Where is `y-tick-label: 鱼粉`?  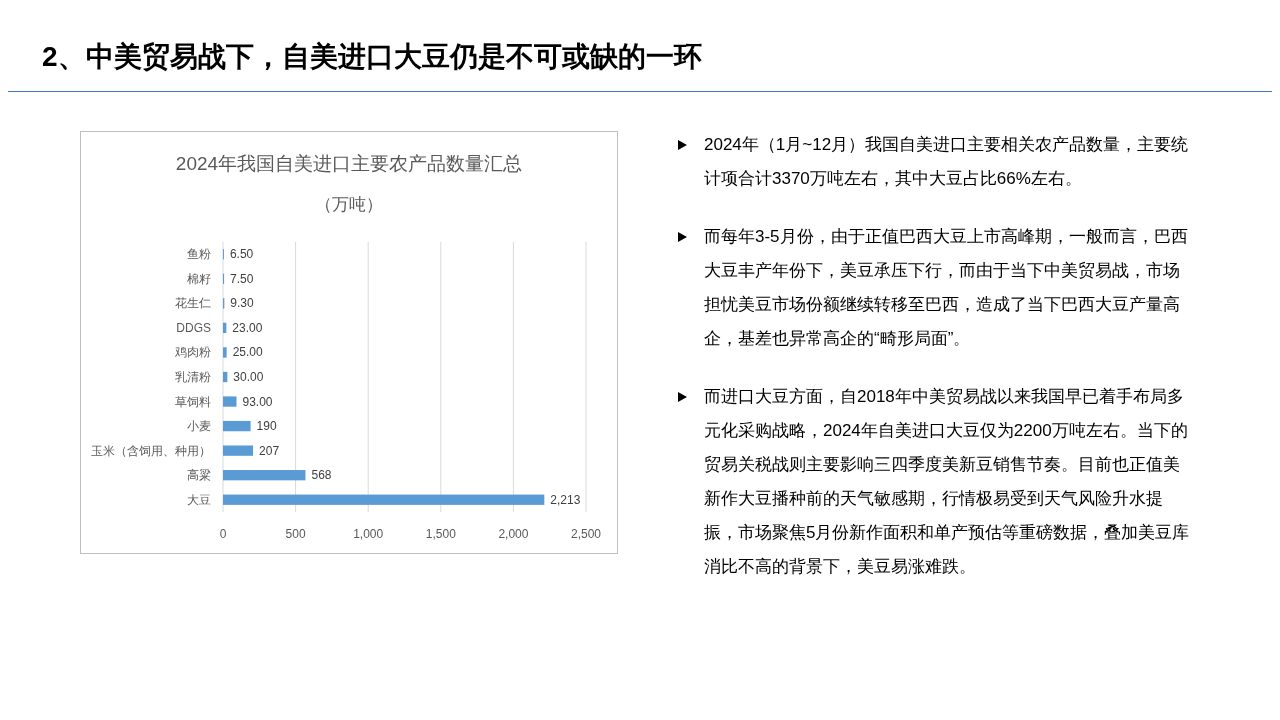 y-tick-label: 鱼粉 is located at coordinates (199, 254).